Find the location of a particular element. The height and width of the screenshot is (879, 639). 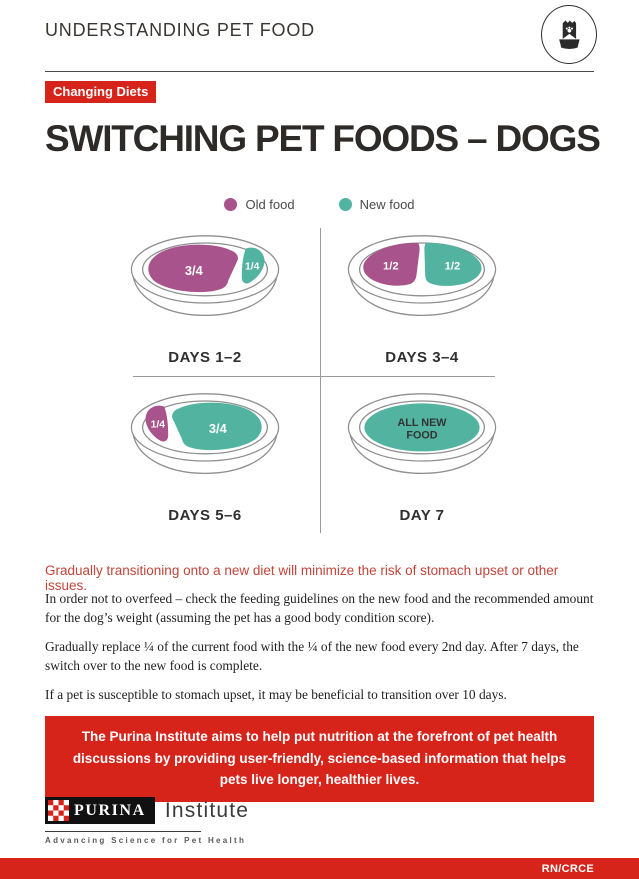

bowl-caption-day-7: DAY 7 is located at coordinates (422, 515).